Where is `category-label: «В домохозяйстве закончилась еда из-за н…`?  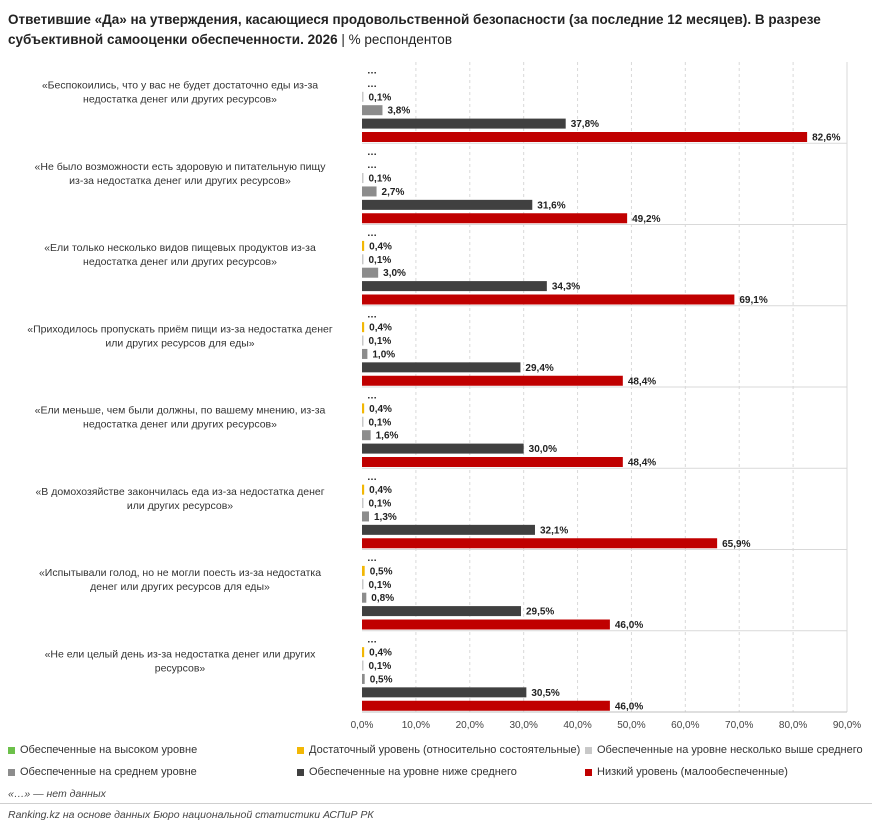 category-label: «В домохозяйстве закончилась еда из-за н… is located at coordinates (179, 499).